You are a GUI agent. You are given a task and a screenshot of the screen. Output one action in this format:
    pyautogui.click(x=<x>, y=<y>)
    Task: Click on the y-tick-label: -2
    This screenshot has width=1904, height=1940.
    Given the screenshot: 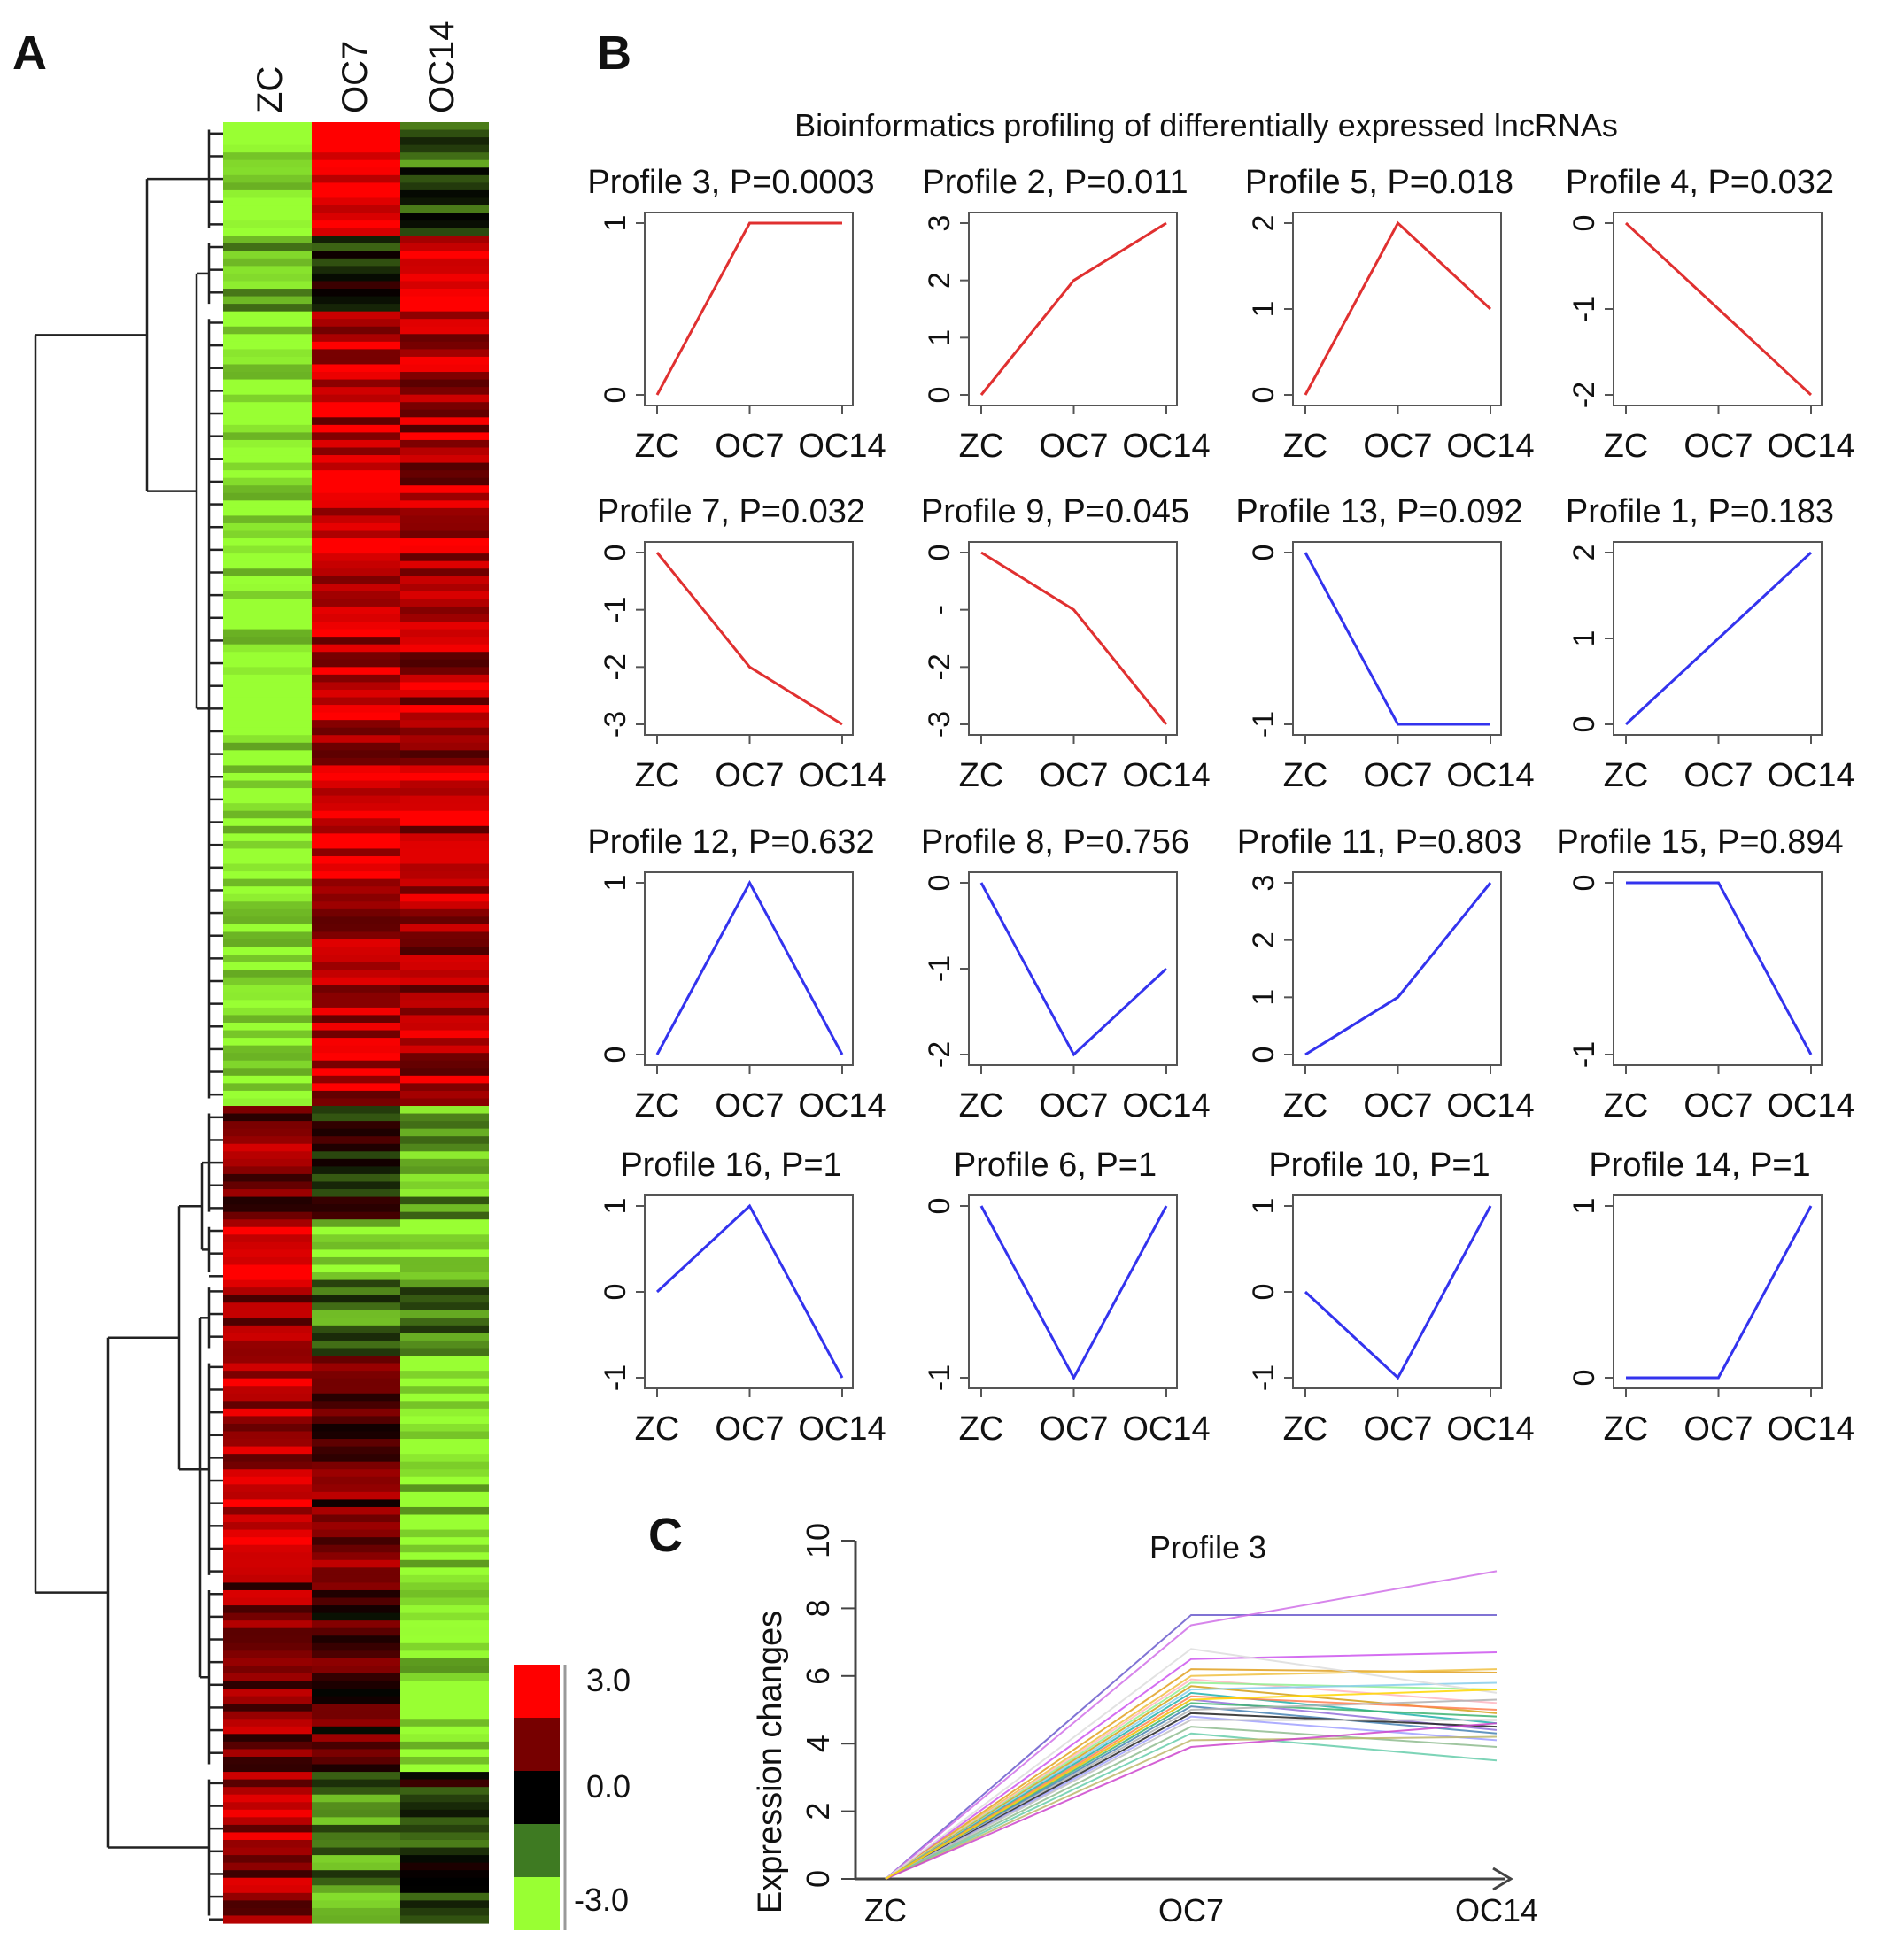 What is the action you would take?
    pyautogui.click(x=939, y=666)
    